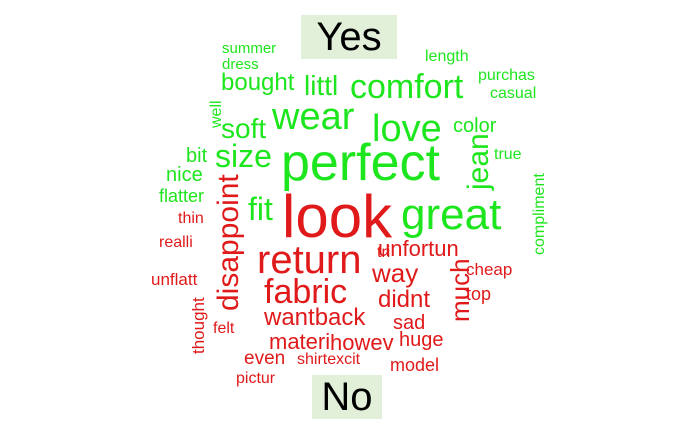 Image resolution: width=700 pixels, height=432 pixels. I want to click on cloud-word-soft: soft, so click(244, 128).